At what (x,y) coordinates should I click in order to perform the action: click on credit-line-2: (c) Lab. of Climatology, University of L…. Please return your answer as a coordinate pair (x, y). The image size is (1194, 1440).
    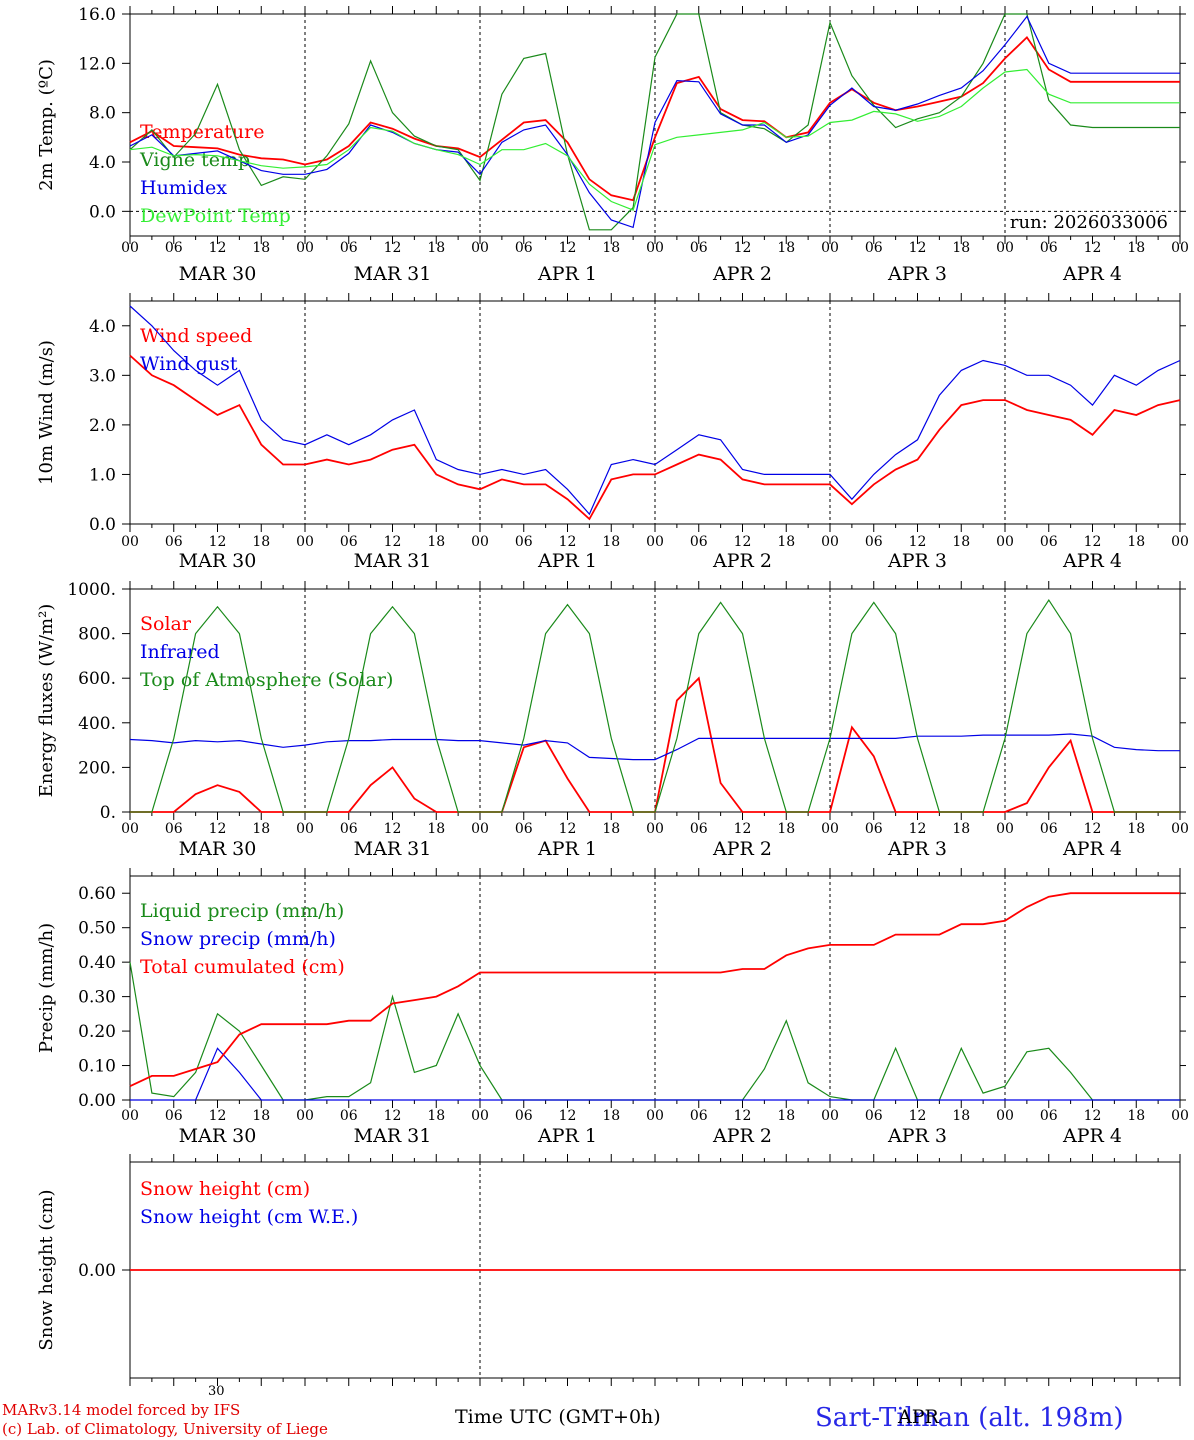
    Looking at the image, I should click on (165, 1429).